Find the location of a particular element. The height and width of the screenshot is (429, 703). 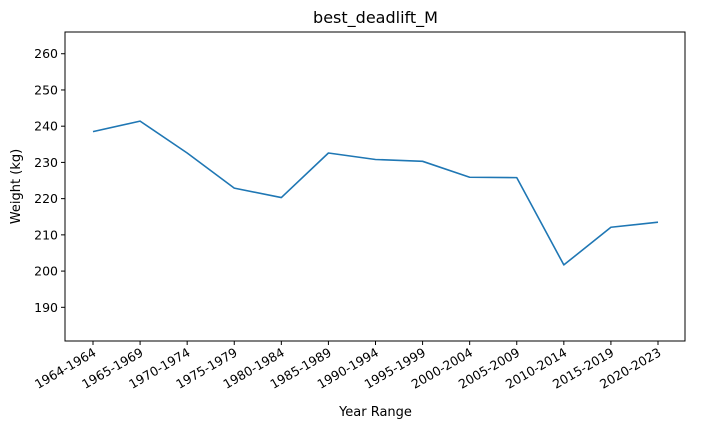

y-tick-label: 250 is located at coordinates (46, 89).